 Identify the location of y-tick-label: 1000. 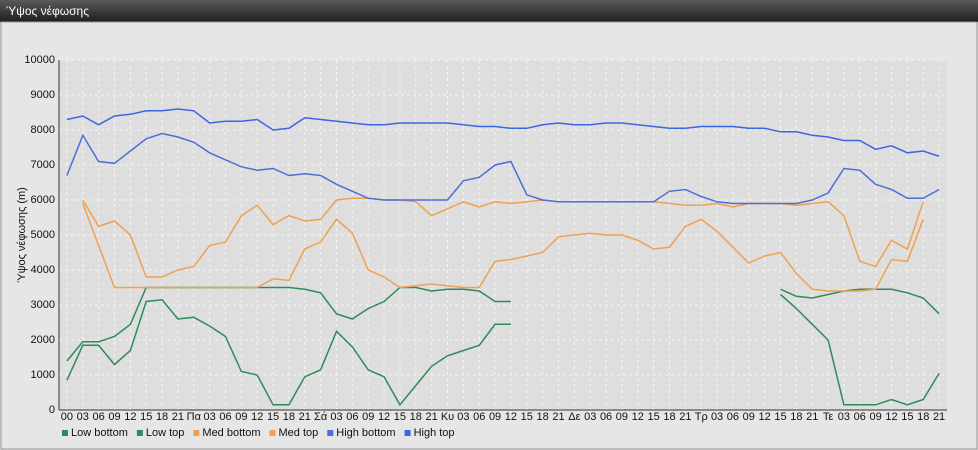
(43, 375).